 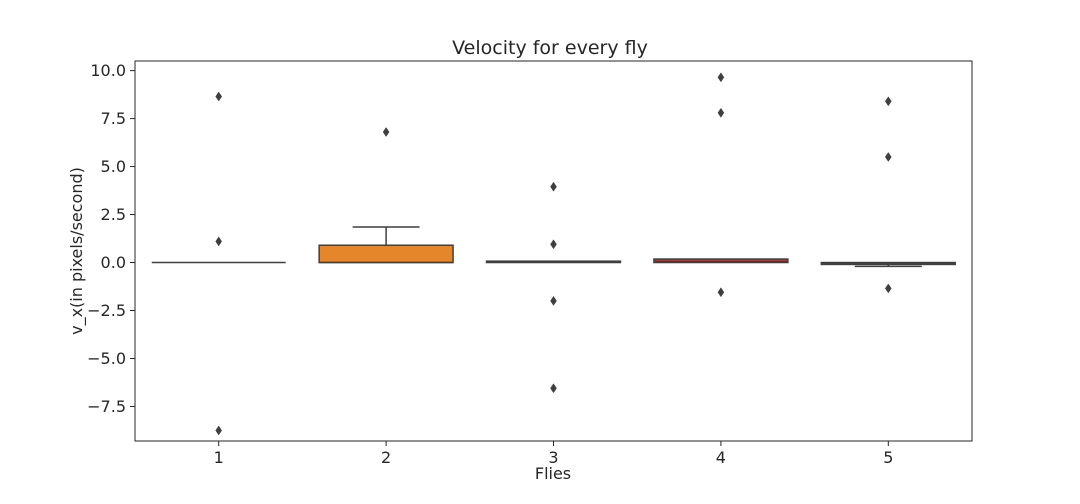 What do you see at coordinates (888, 457) in the screenshot?
I see `x-tick-label: 5` at bounding box center [888, 457].